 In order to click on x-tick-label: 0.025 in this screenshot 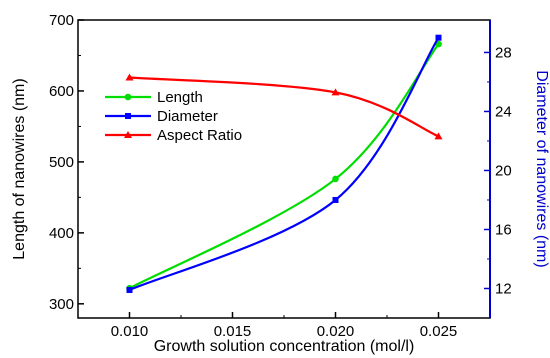, I will do `click(439, 331)`.